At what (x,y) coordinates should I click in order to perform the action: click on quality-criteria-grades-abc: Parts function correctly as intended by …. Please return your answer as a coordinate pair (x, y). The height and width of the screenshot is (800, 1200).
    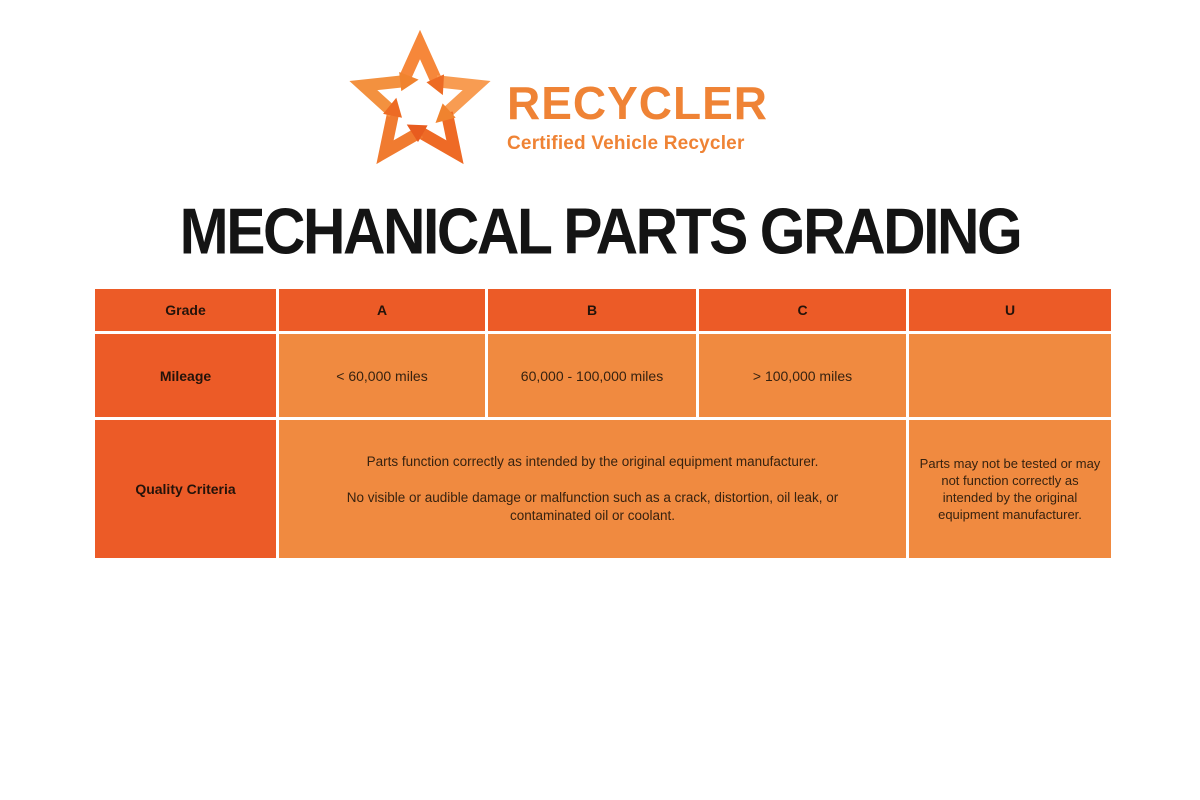
    Looking at the image, I should click on (592, 489).